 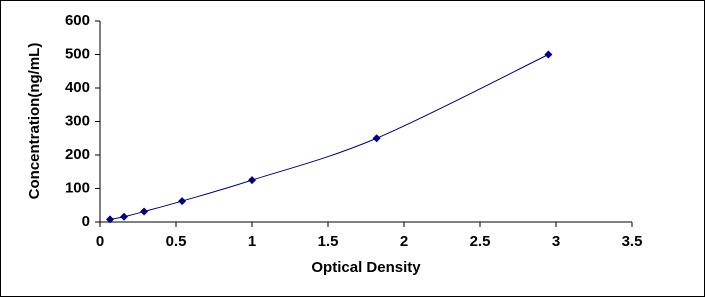 I want to click on x-tick-label: 1.5, so click(x=328, y=241).